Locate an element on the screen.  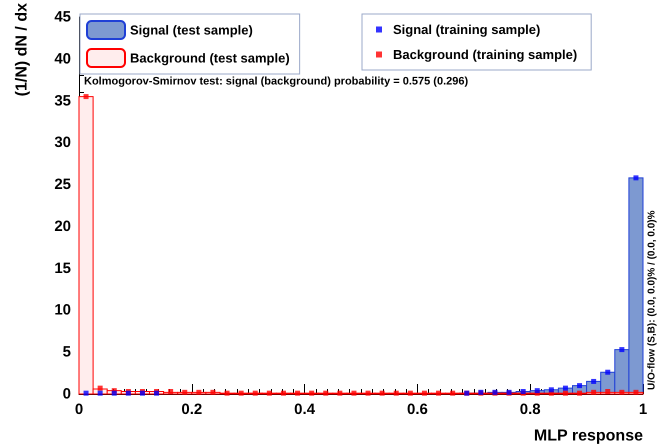
x-tick-label: 0.2 is located at coordinates (191, 409).